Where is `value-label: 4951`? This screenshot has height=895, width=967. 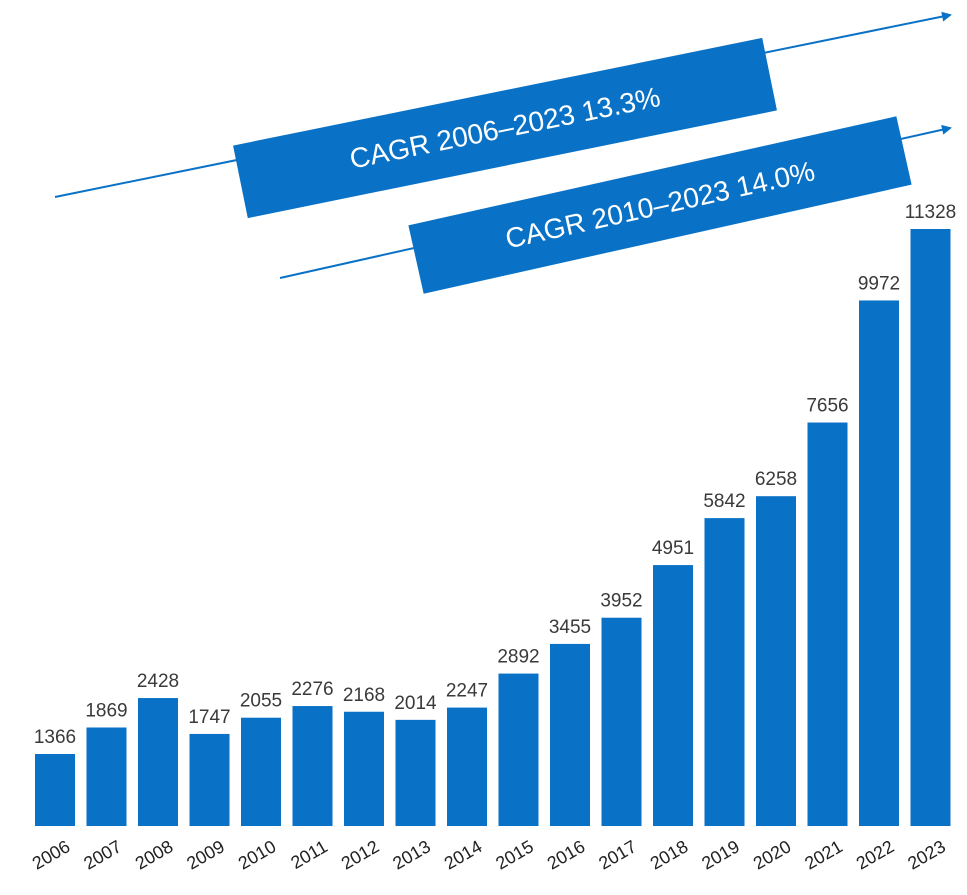
value-label: 4951 is located at coordinates (673, 548).